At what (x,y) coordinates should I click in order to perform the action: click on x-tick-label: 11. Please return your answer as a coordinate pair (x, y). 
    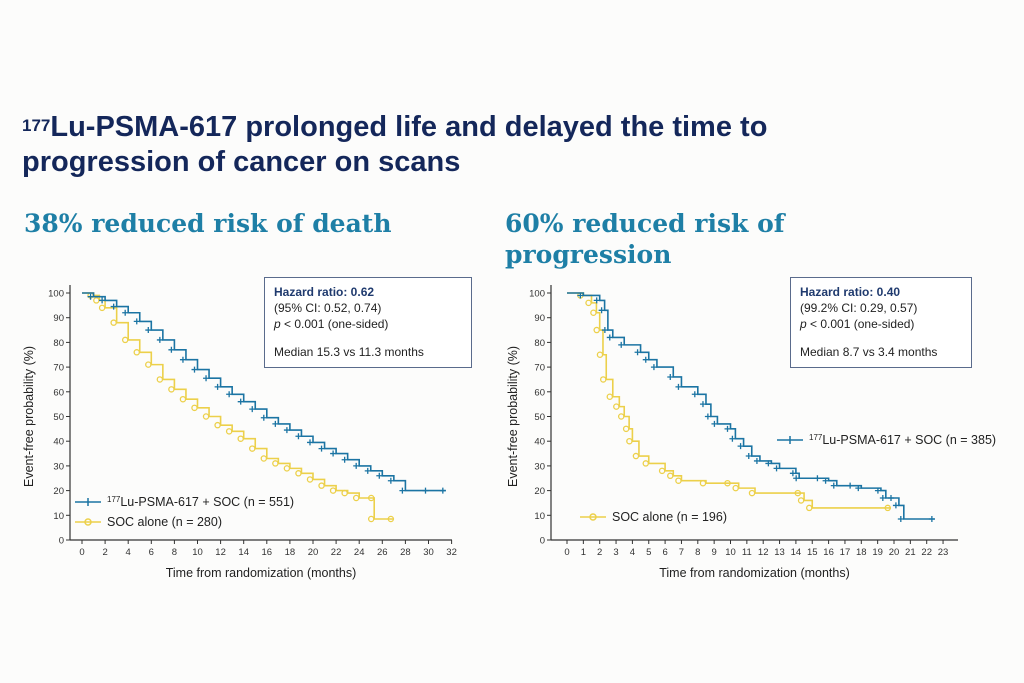
    Looking at the image, I should click on (747, 552).